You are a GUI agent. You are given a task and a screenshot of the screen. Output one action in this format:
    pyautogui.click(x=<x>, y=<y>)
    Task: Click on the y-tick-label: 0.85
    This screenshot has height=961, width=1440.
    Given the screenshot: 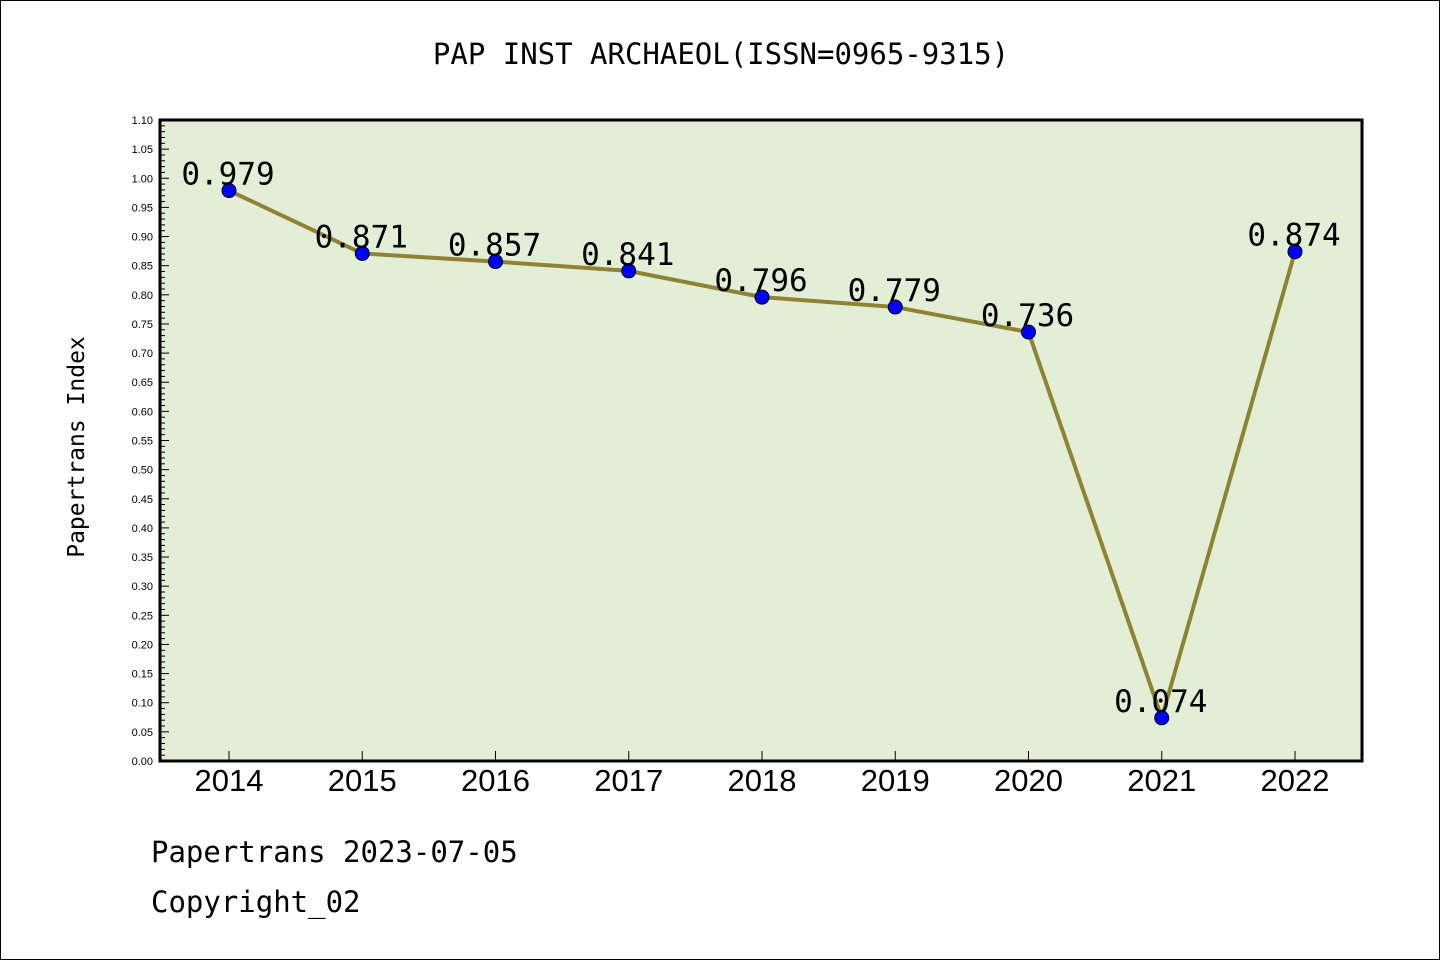 What is the action you would take?
    pyautogui.click(x=142, y=267)
    